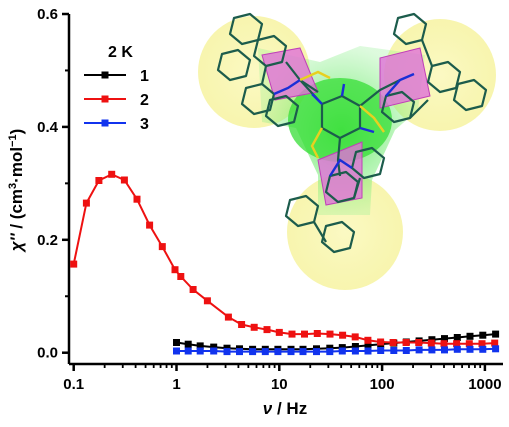 Image resolution: width=509 pixels, height=427 pixels. What do you see at coordinates (289, 408) in the screenshot?
I see `x-axis-title-unit: / Hz` at bounding box center [289, 408].